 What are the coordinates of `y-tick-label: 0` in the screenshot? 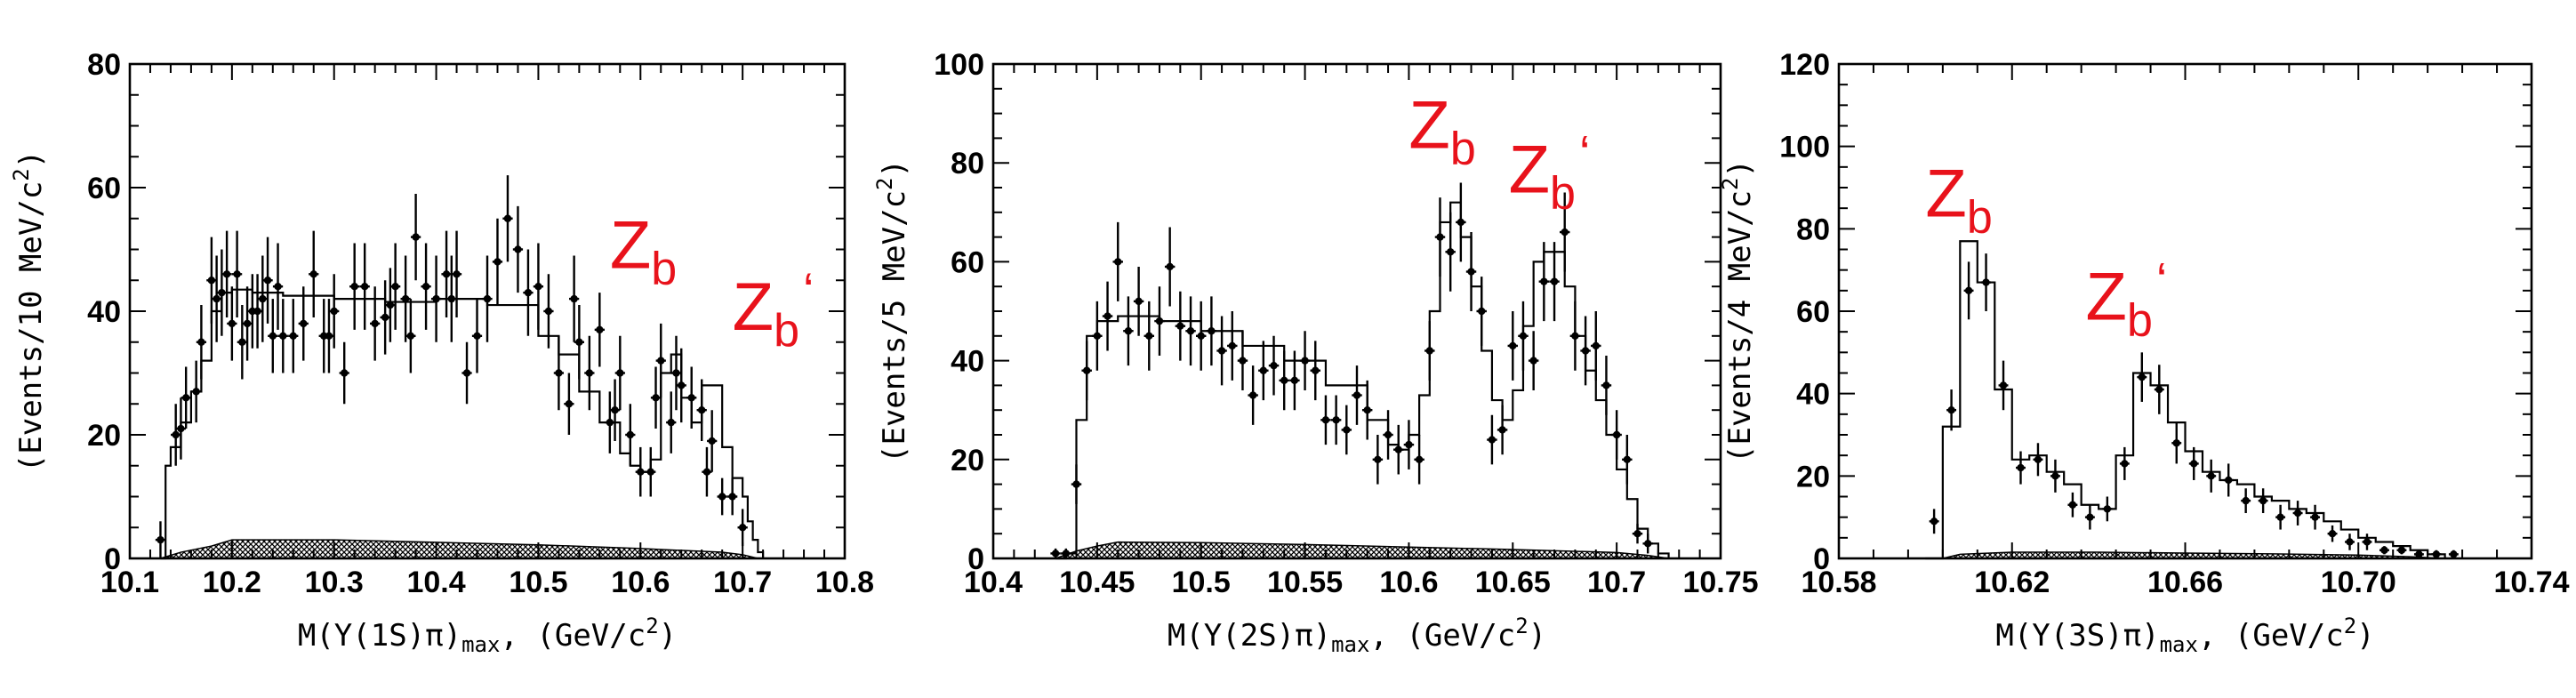 It's located at (1821, 559).